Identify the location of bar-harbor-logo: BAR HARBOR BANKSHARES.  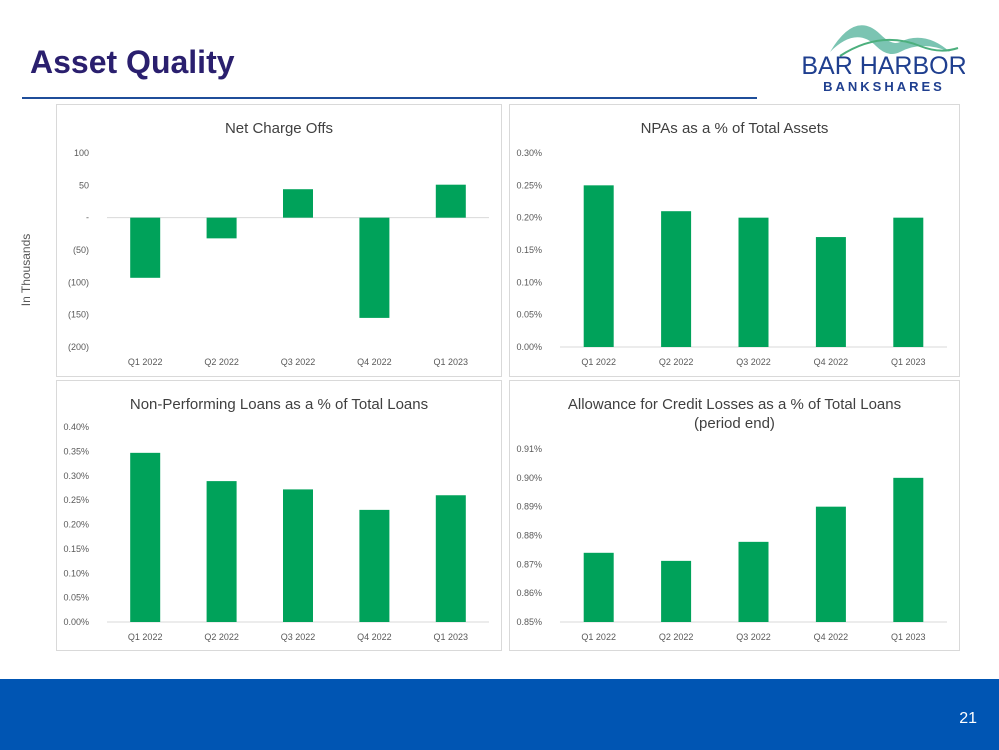
(883, 59).